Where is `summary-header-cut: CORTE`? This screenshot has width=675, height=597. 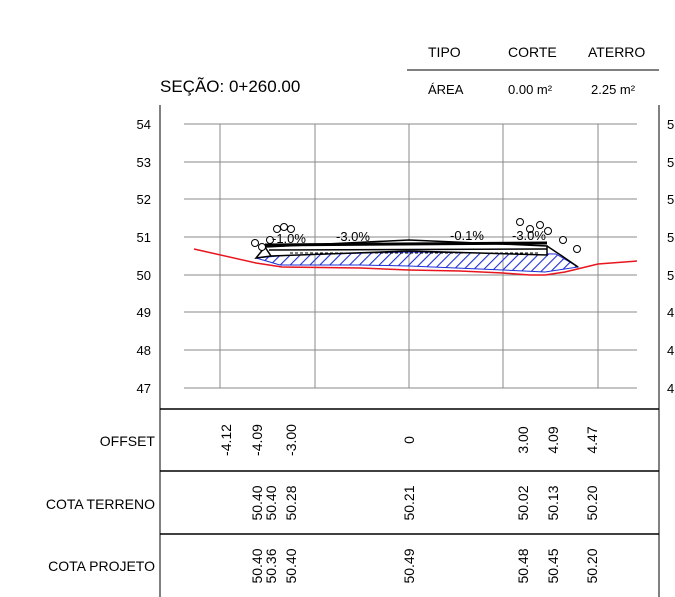
summary-header-cut: CORTE is located at coordinates (532, 52).